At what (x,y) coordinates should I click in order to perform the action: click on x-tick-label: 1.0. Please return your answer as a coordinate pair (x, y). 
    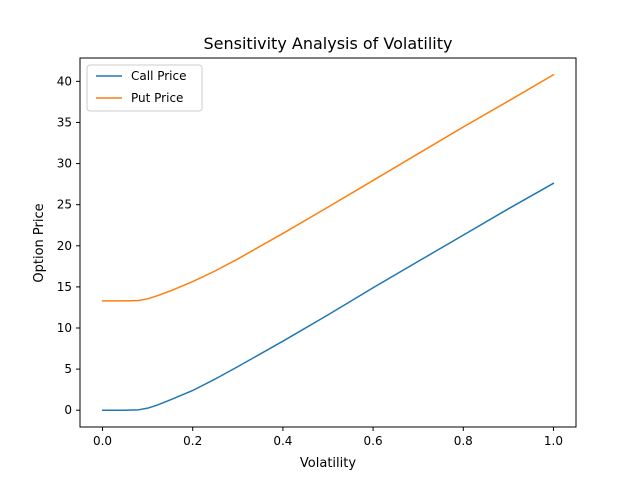
    Looking at the image, I should click on (553, 441).